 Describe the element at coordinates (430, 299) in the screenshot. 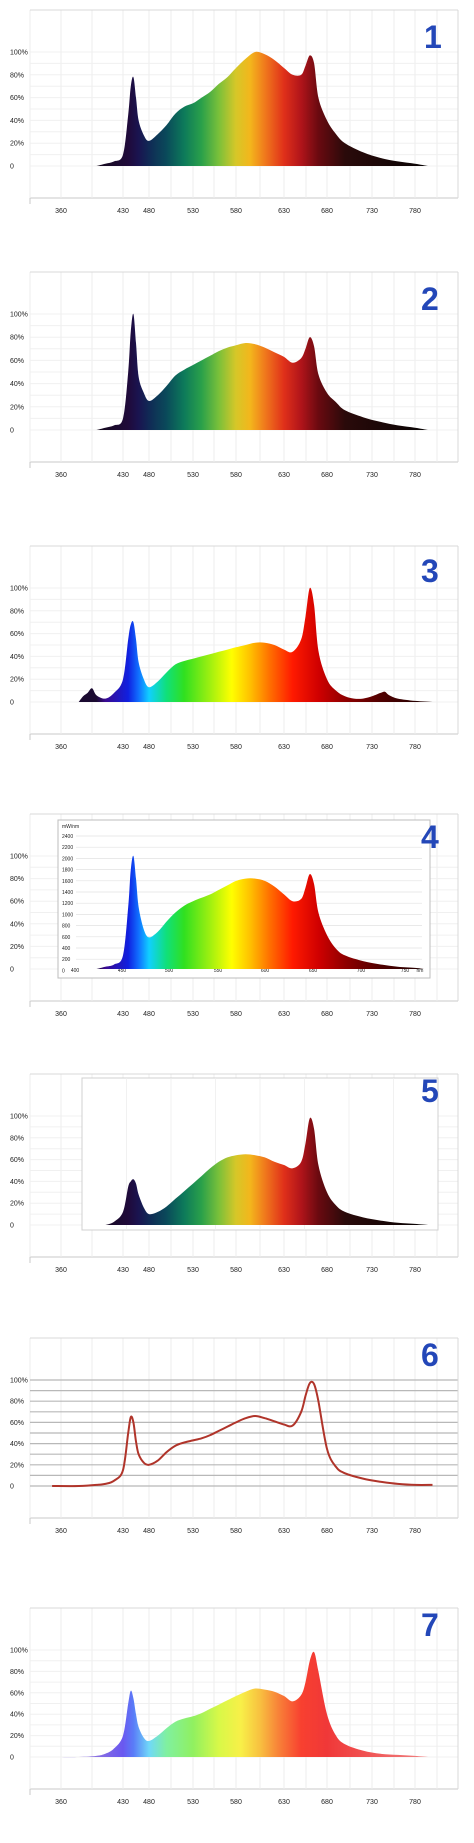

I see `figure-label-2: 2` at that location.